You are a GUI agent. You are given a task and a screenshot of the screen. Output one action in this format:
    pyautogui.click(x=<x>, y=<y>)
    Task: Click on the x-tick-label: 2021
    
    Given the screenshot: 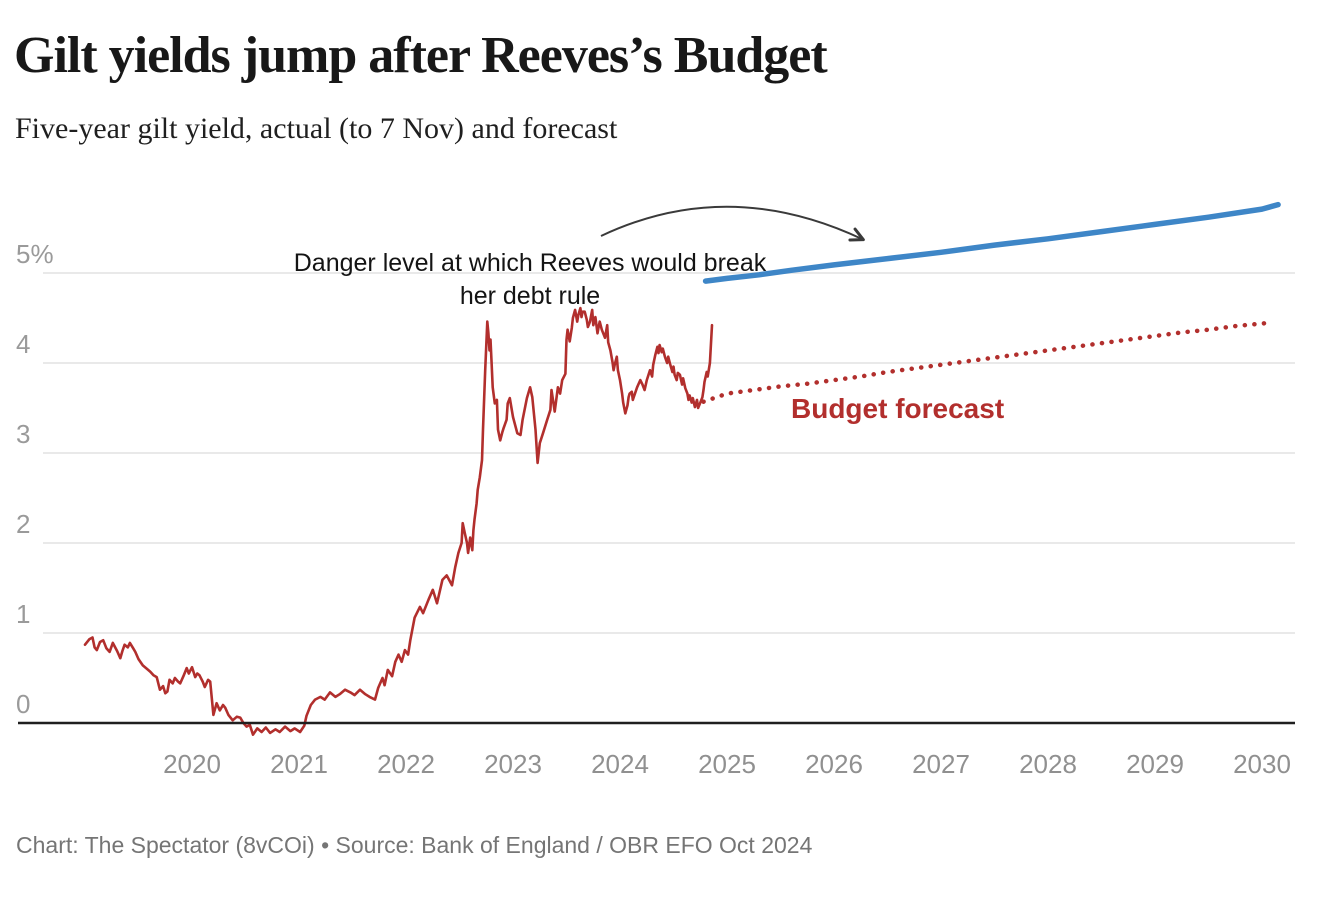 What is the action you would take?
    pyautogui.click(x=299, y=764)
    